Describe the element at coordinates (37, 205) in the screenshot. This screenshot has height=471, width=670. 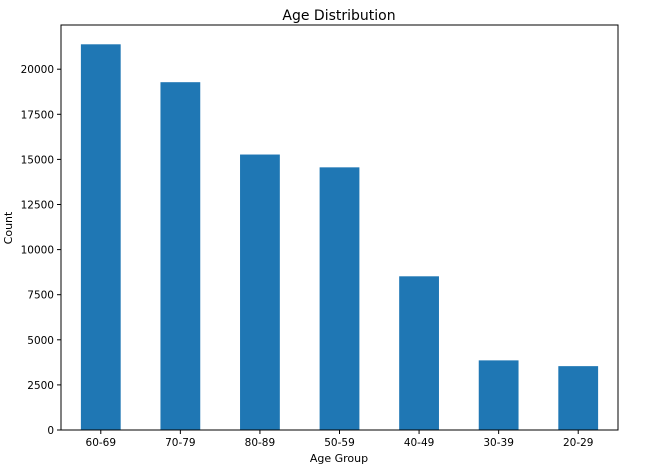
I see `y-tick-label: 12500` at that location.